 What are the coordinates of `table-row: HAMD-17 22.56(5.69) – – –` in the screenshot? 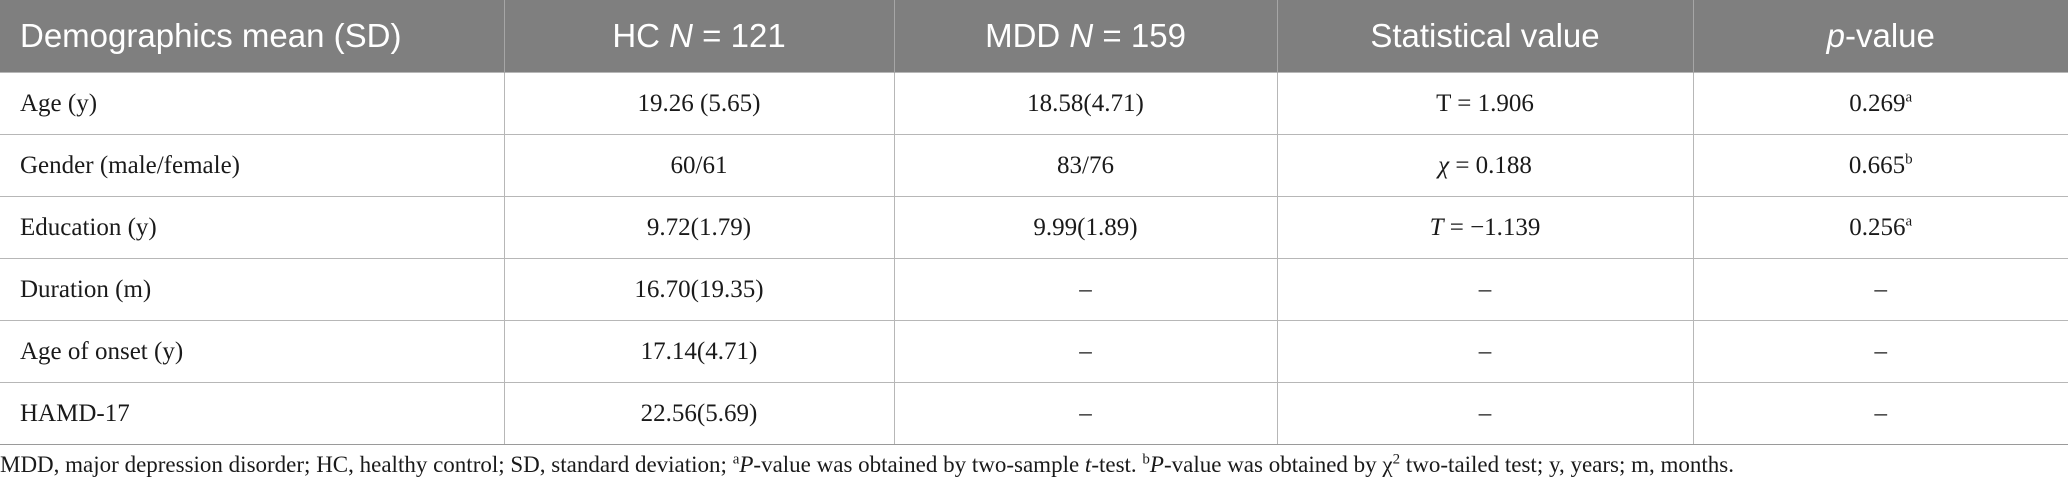 It's located at (1034, 413).